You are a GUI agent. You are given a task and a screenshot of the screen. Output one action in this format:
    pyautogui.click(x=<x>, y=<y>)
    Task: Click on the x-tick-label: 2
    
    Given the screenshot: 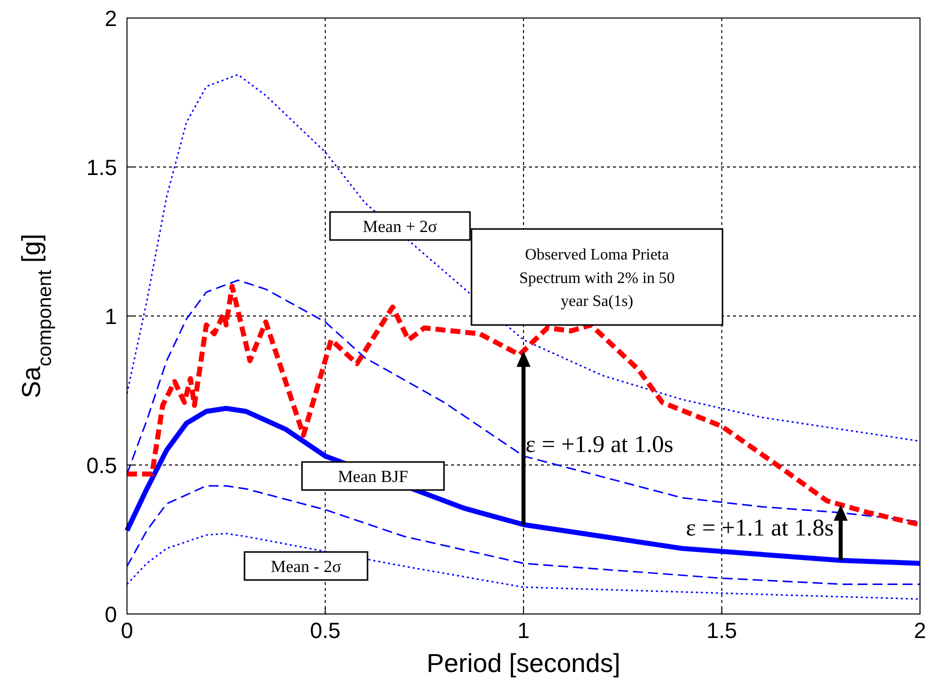 What is the action you would take?
    pyautogui.click(x=920, y=630)
    